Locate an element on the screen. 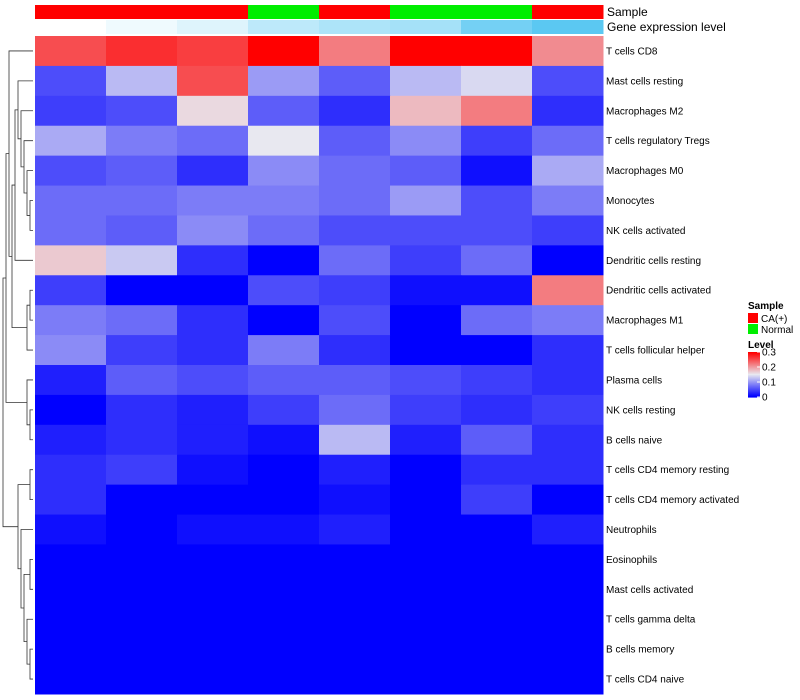  sample-legend-swatch is located at coordinates (753, 329).